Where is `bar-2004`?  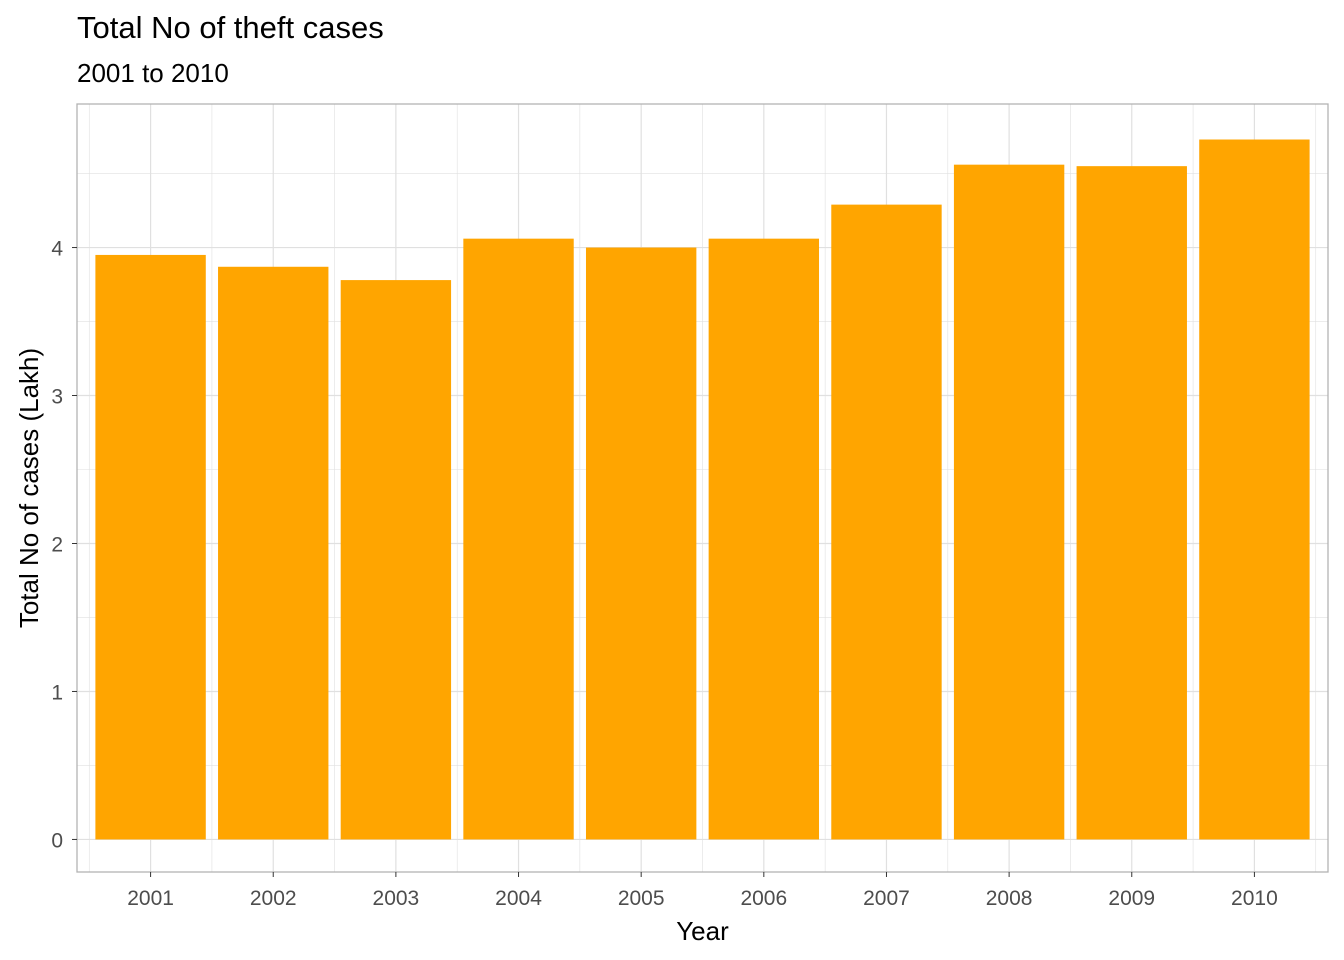
bar-2004 is located at coordinates (518, 539).